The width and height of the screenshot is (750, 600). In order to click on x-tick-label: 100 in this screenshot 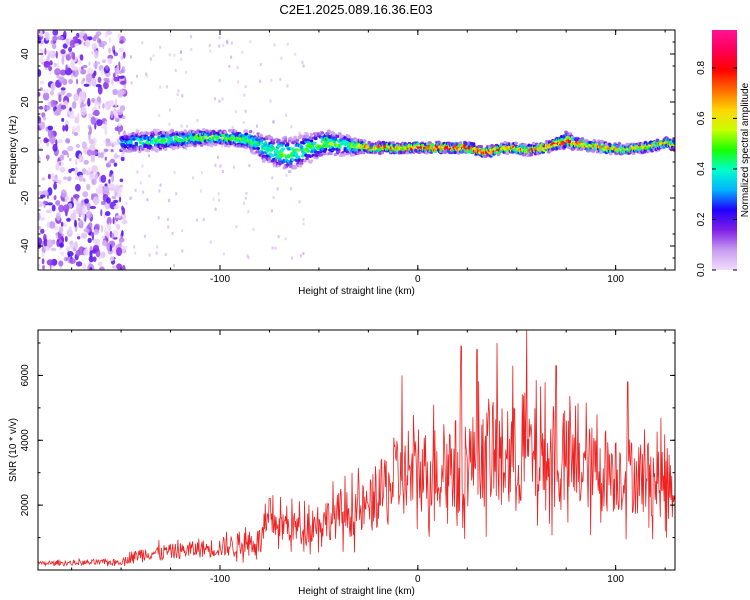, I will do `click(615, 579)`.